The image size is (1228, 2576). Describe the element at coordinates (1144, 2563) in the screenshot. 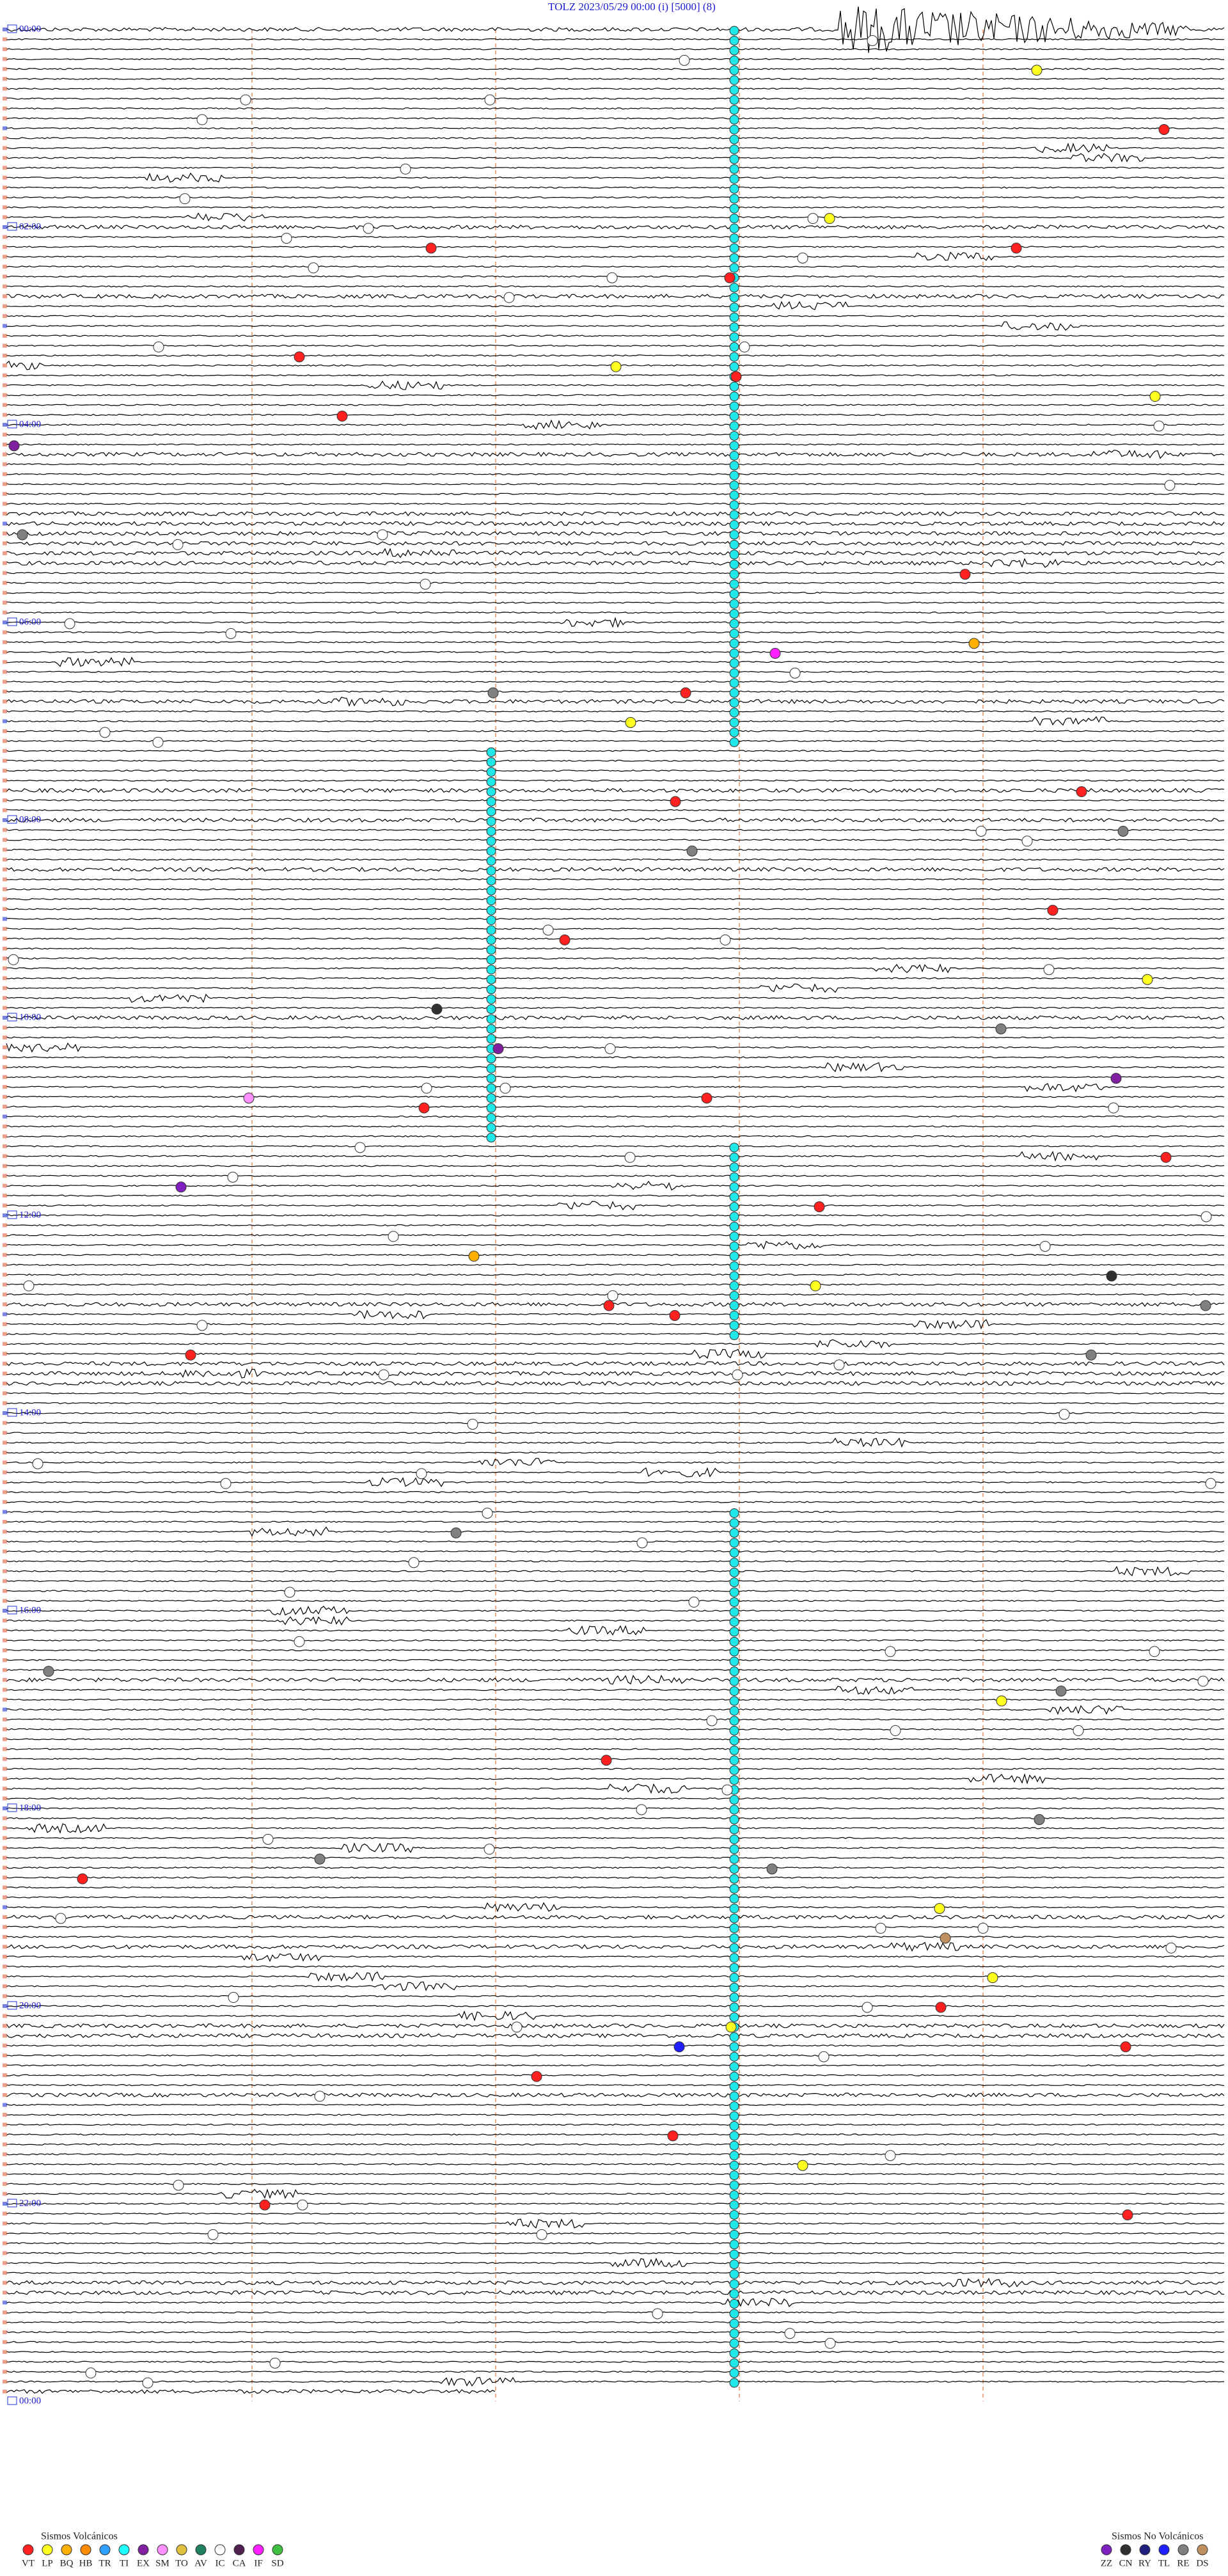

I see `legend-code: RY` at that location.